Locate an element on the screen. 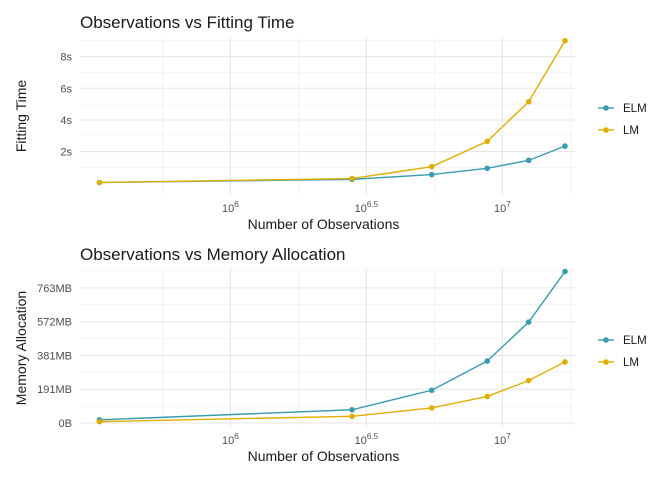  y-tick-label: 381MB is located at coordinates (54, 357).